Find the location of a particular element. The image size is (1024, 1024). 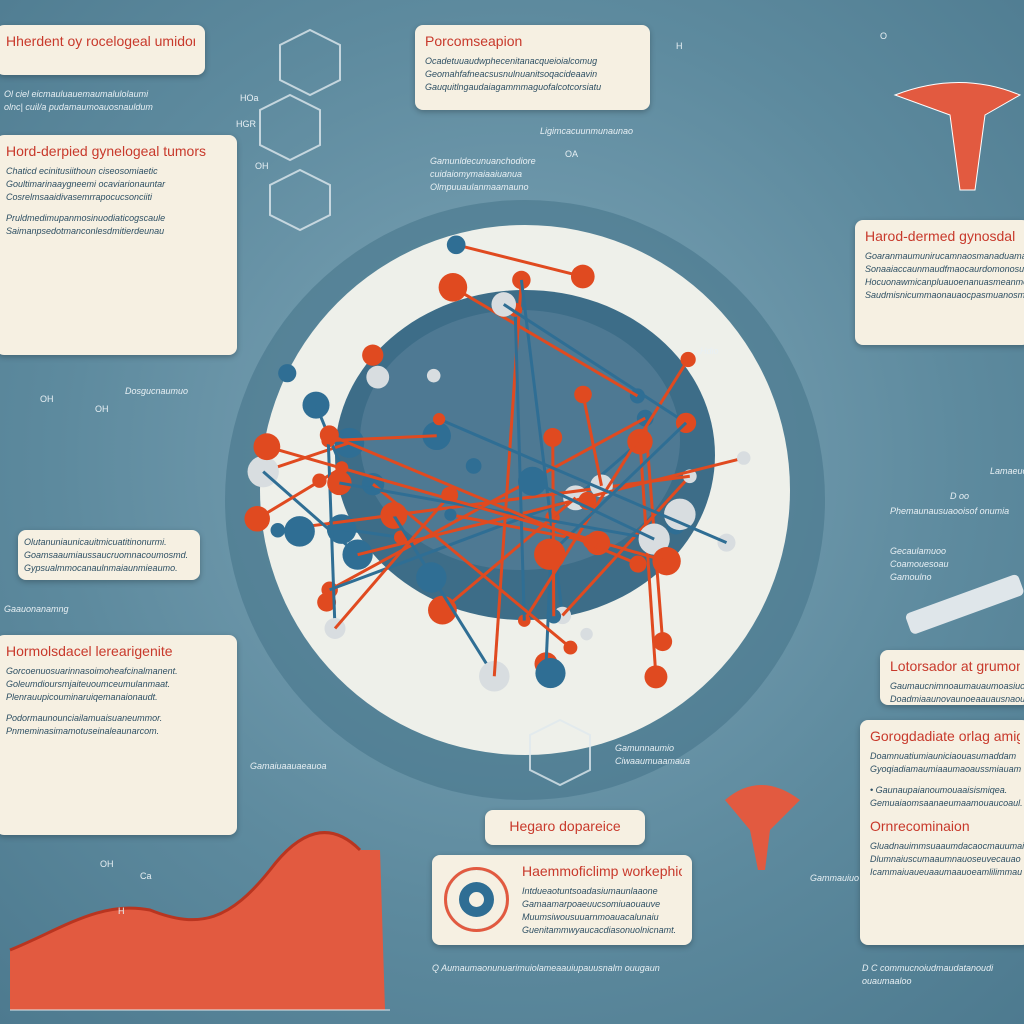

panel-title: Hherdent oy rocelogeal umidor is located at coordinates (100, 41).